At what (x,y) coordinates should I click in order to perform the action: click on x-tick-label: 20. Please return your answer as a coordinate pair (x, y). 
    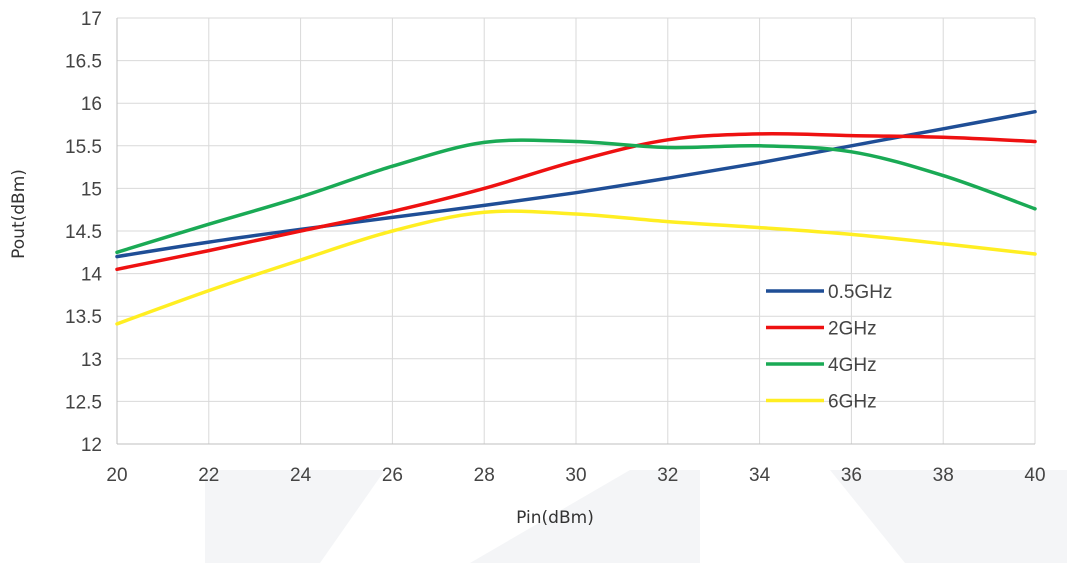
    Looking at the image, I should click on (116, 475).